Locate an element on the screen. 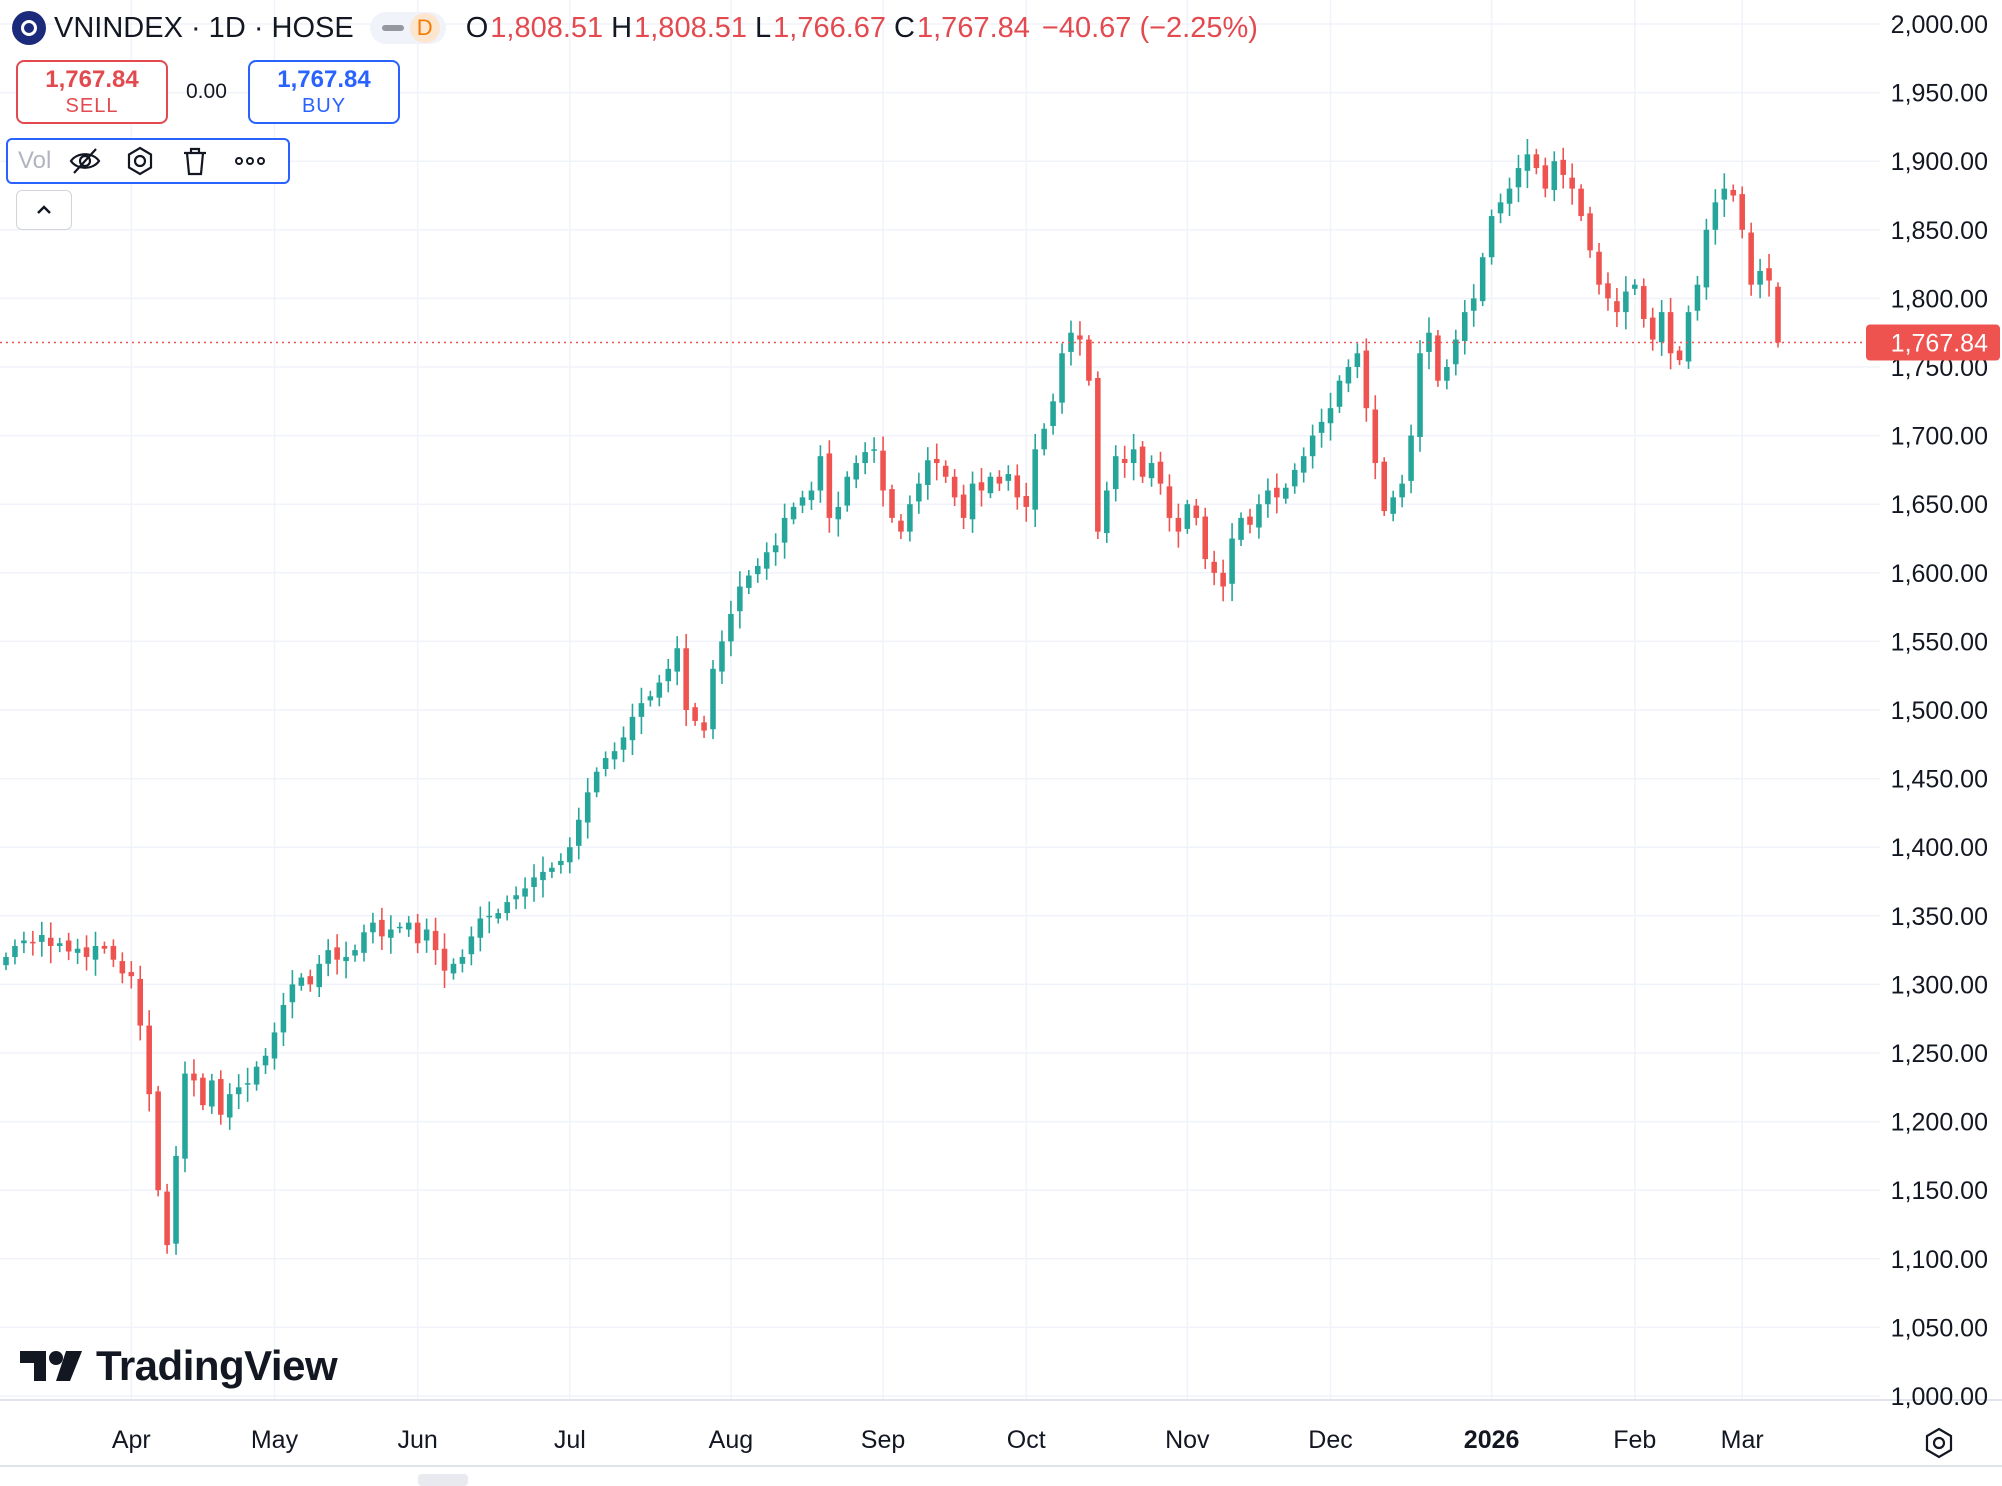 Image resolution: width=2002 pixels, height=1486 pixels. eye-hidden-icon is located at coordinates (84, 161).